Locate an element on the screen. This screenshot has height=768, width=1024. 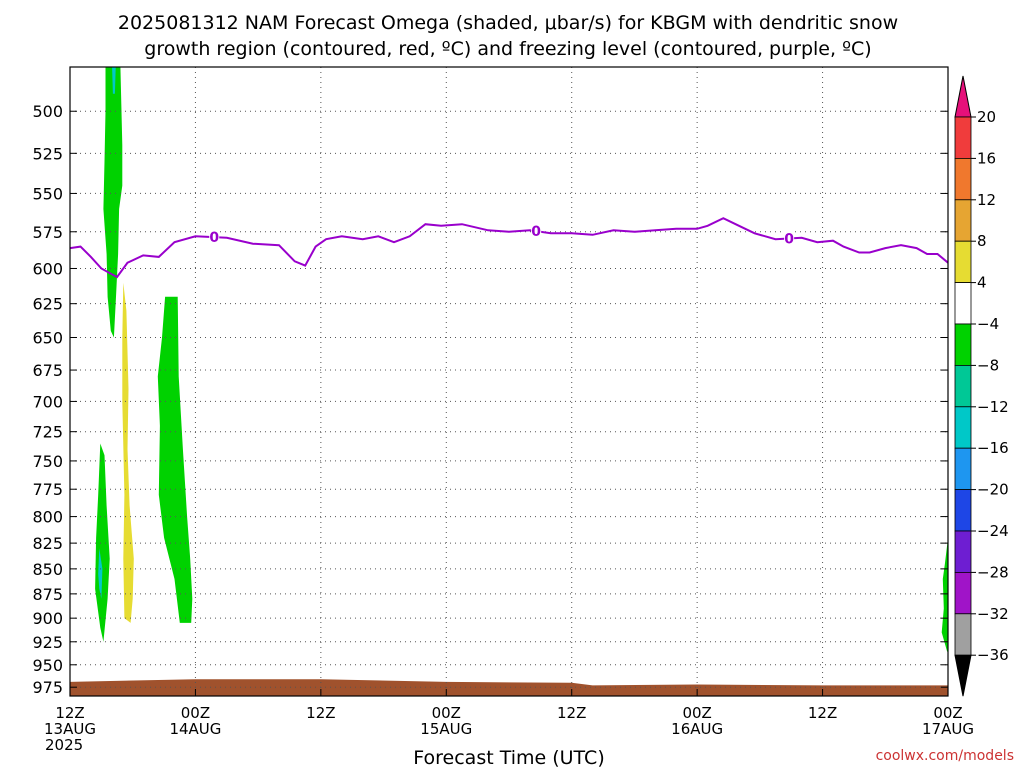
x-tick-label: 13AUG is located at coordinates (70, 729).